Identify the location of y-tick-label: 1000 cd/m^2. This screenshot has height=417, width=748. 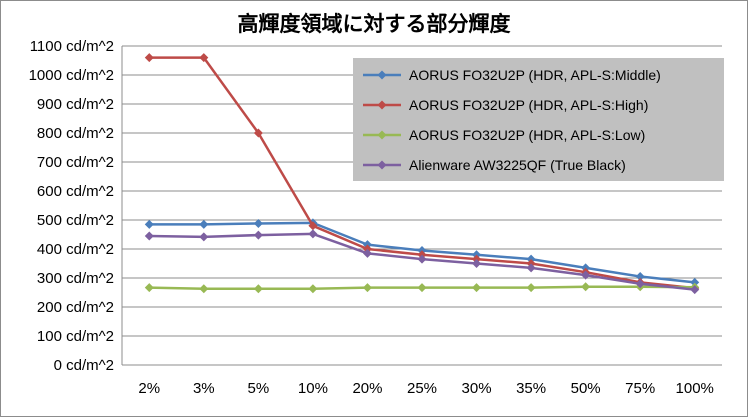
(71, 75).